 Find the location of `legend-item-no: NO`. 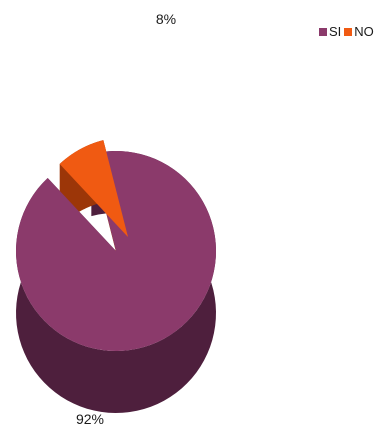

legend-item-no: NO is located at coordinates (359, 31).